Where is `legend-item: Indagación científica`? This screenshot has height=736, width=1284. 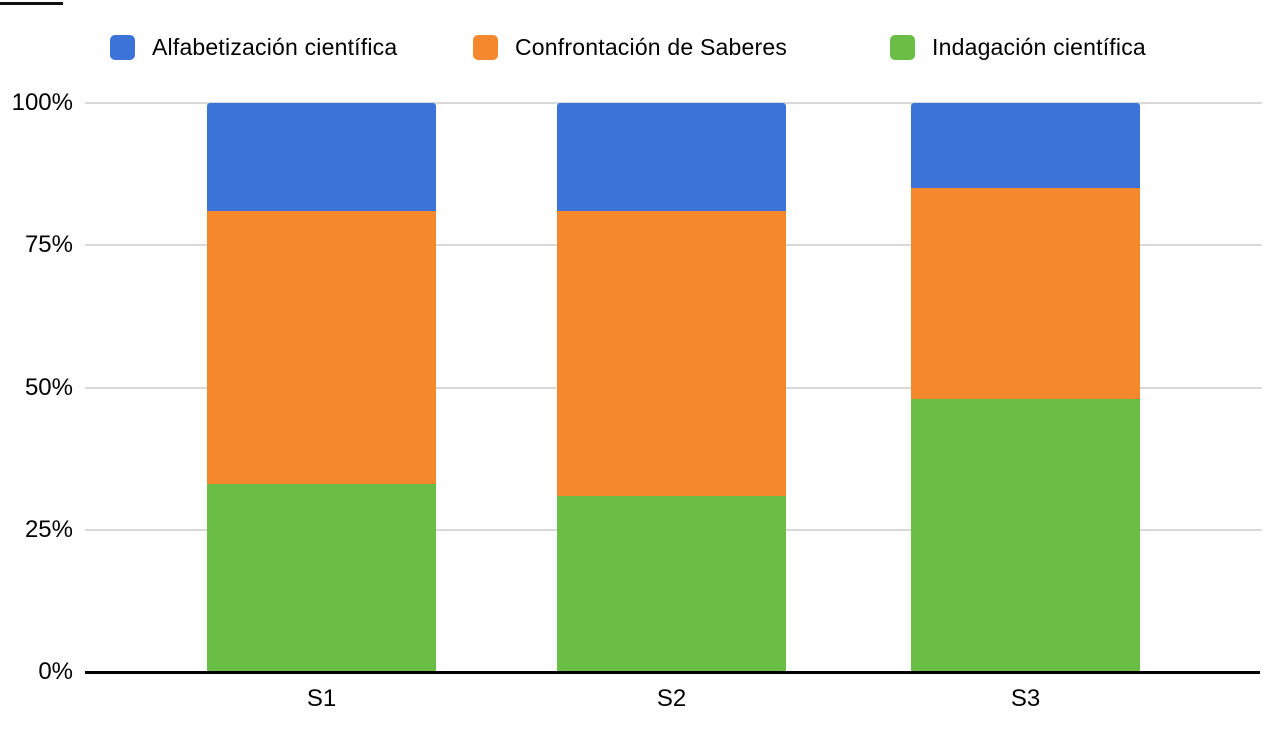 legend-item: Indagación científica is located at coordinates (1018, 47).